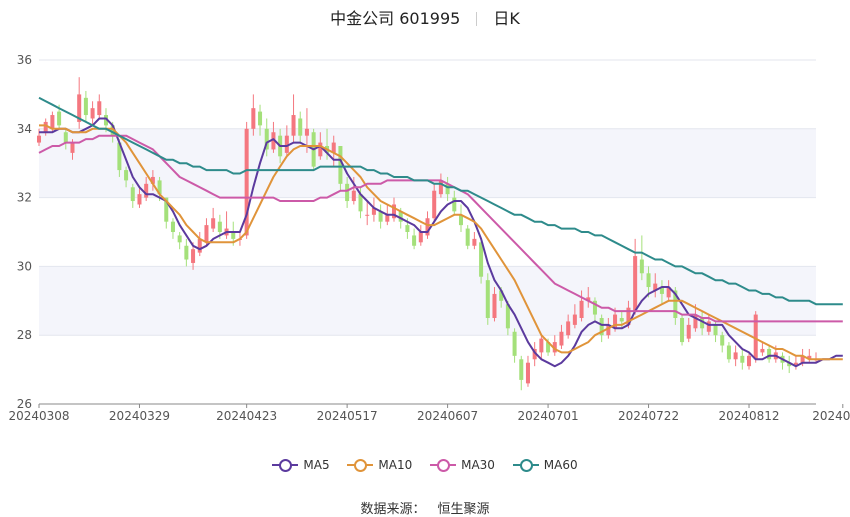 The height and width of the screenshot is (517, 850). I want to click on y-tick-label: 36, so click(24, 60).